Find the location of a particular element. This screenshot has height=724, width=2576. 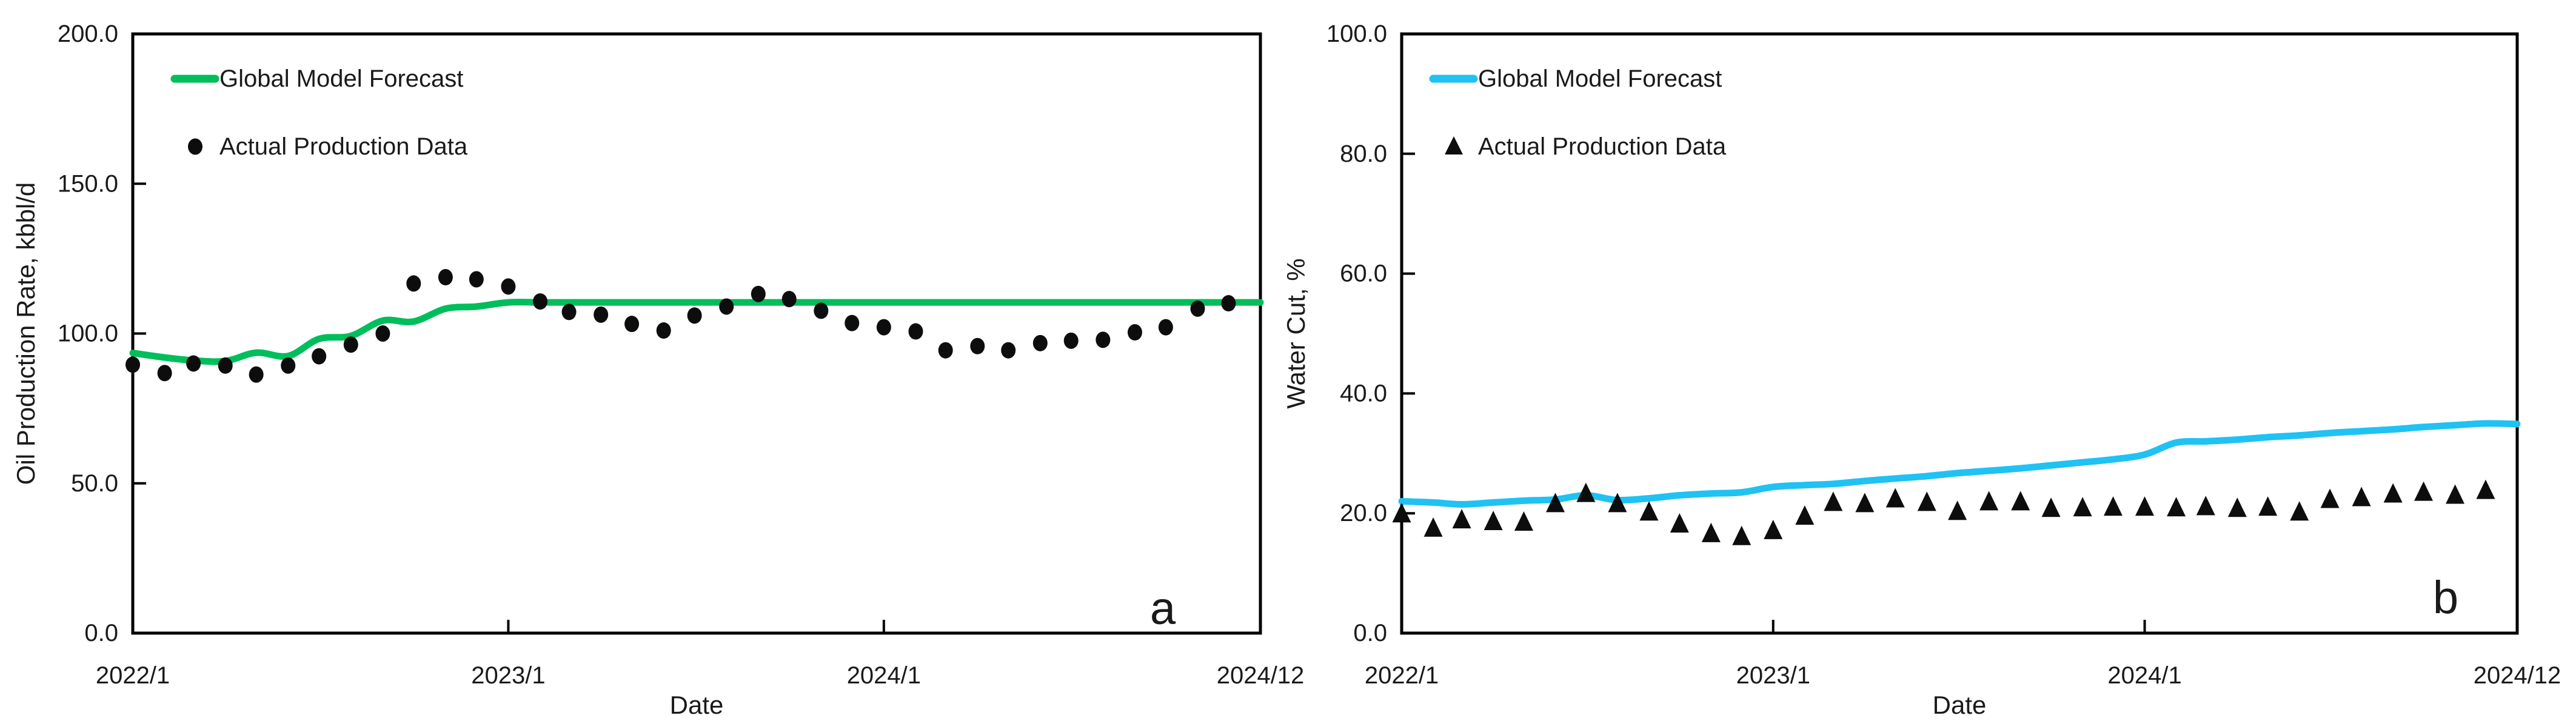

panel-label-b: b is located at coordinates (2445, 597).